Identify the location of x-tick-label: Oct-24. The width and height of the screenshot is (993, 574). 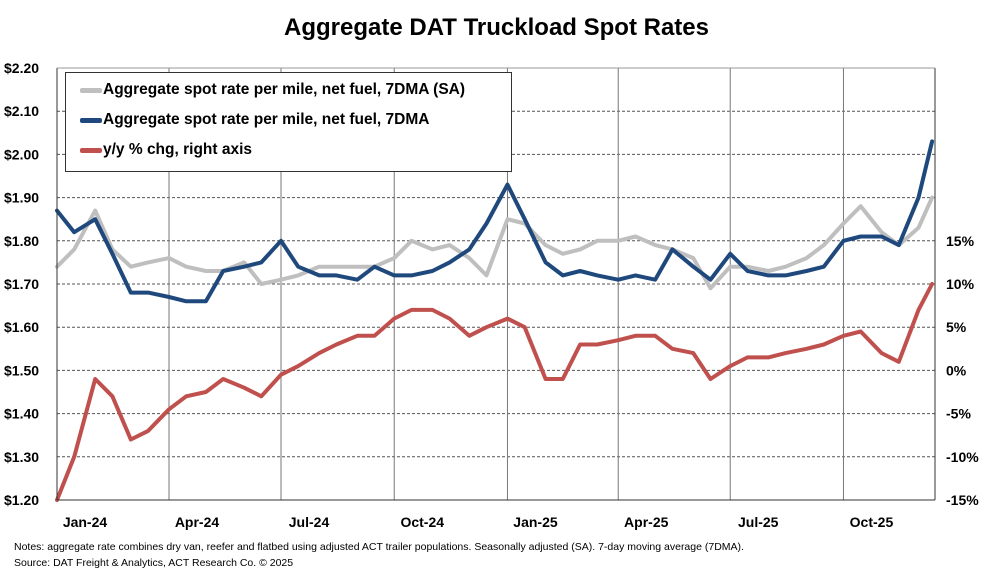
(422, 522).